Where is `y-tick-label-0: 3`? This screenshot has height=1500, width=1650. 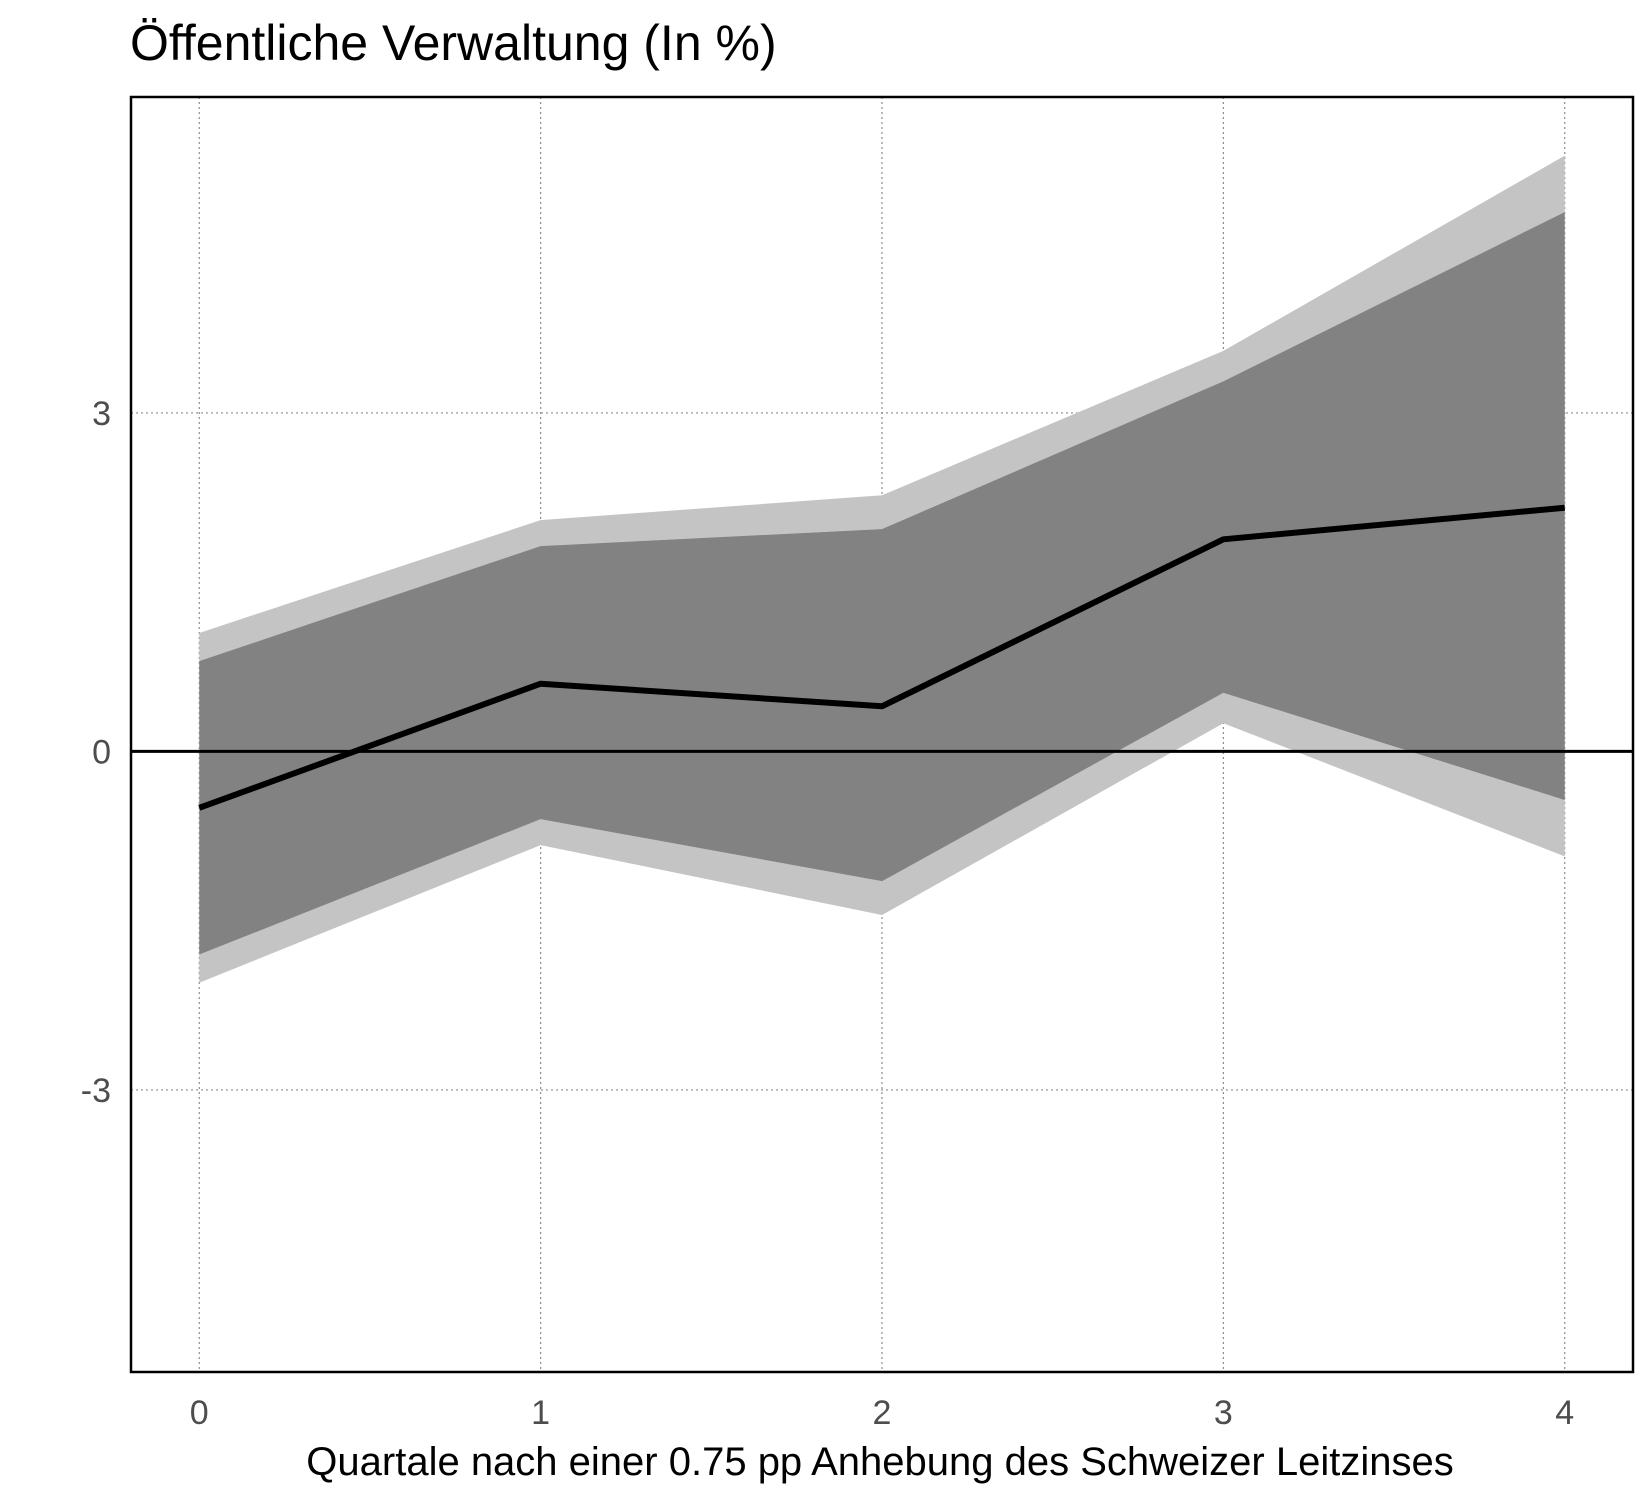
y-tick-label-0: 3 is located at coordinates (101, 414).